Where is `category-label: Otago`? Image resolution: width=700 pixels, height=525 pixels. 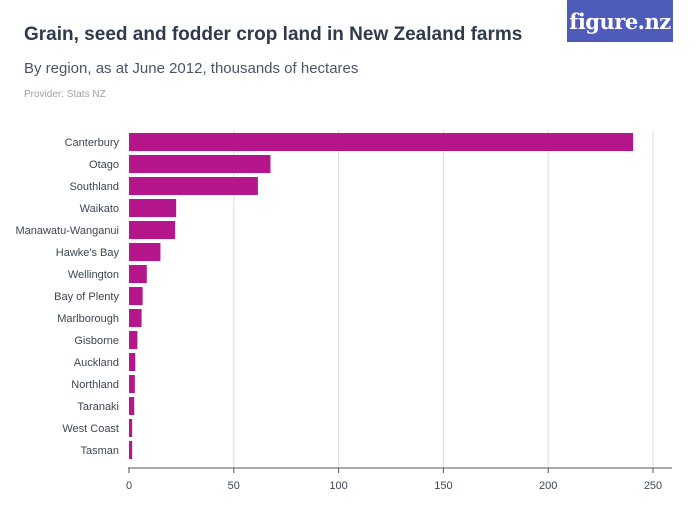 category-label: Otago is located at coordinates (104, 165).